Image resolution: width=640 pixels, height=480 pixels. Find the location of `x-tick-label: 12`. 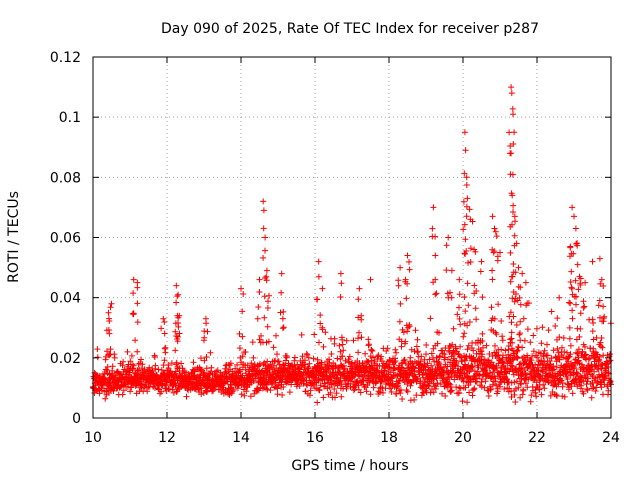

x-tick-label: 12 is located at coordinates (167, 438).